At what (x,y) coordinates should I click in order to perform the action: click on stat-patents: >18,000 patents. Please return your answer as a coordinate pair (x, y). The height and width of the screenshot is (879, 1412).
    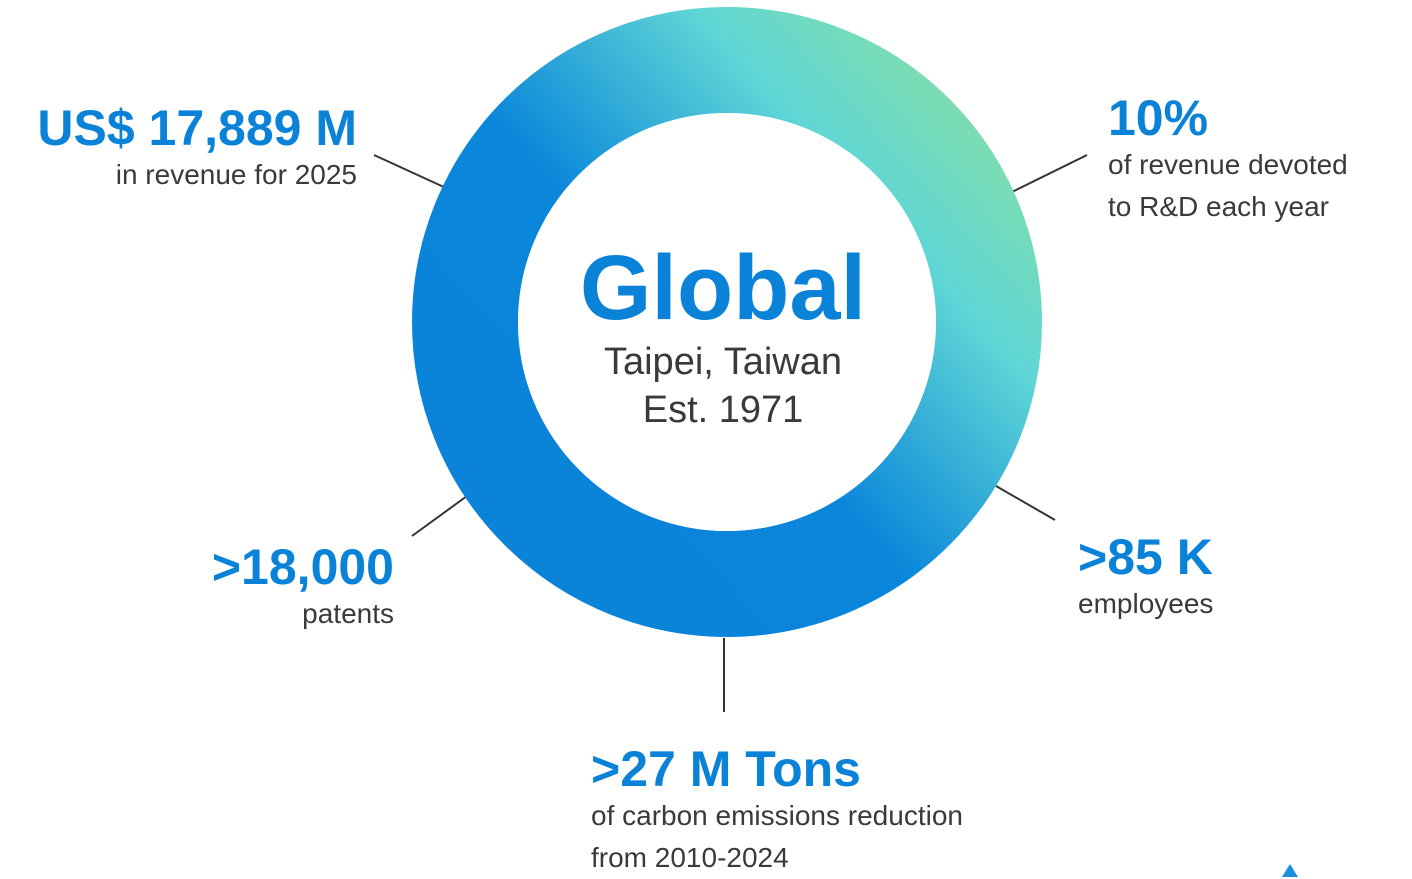
    Looking at the image, I should click on (303, 588).